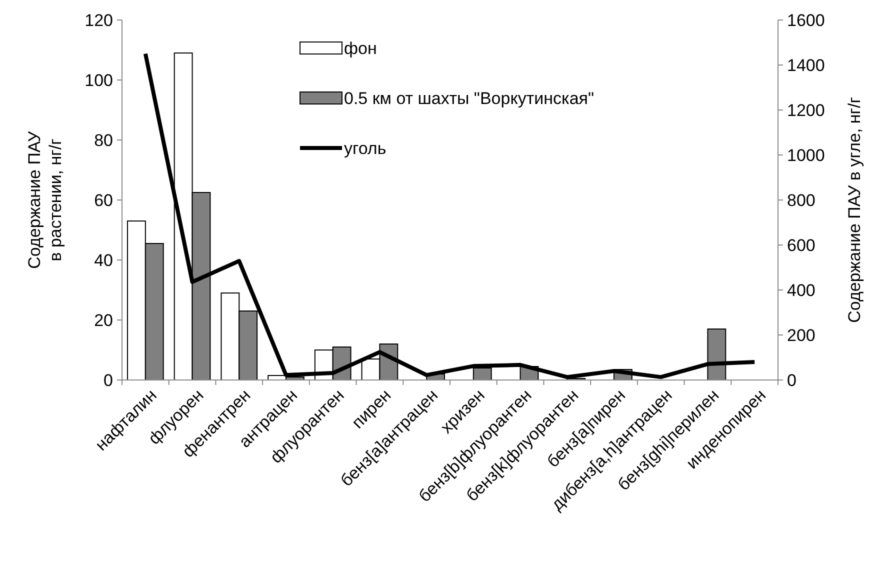 The width and height of the screenshot is (874, 561). Describe the element at coordinates (801, 335) in the screenshot. I see `y2-tick-label: 200` at that location.